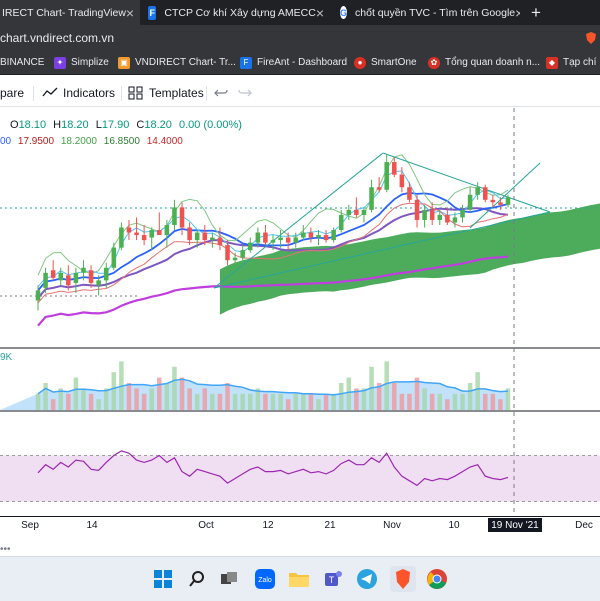 This screenshot has width=600, height=601. I want to click on magnifier-icon, so click(196, 579).